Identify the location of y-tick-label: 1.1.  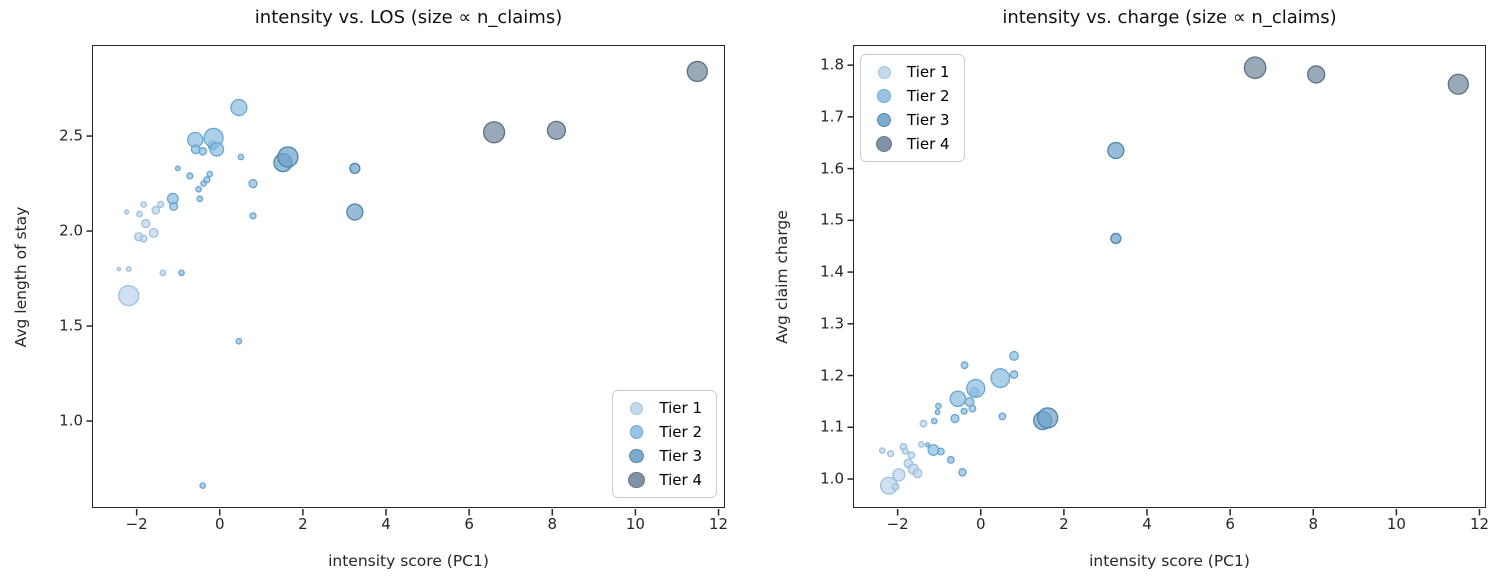
(832, 426).